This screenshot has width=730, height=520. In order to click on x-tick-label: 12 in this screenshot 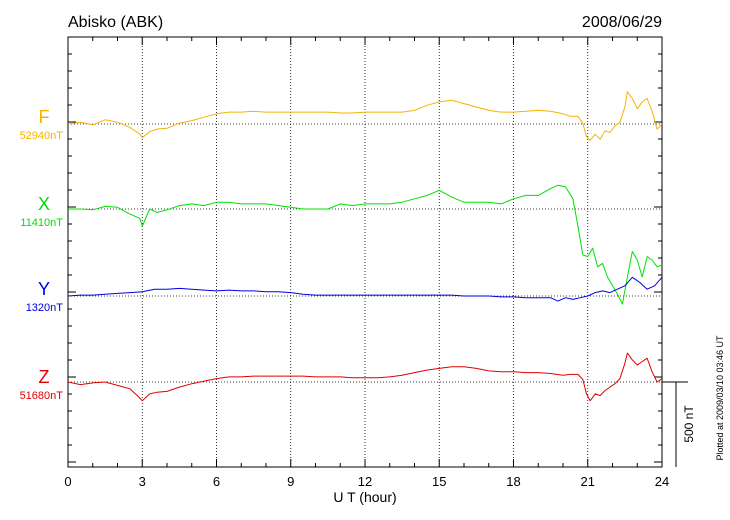, I will do `click(365, 481)`.